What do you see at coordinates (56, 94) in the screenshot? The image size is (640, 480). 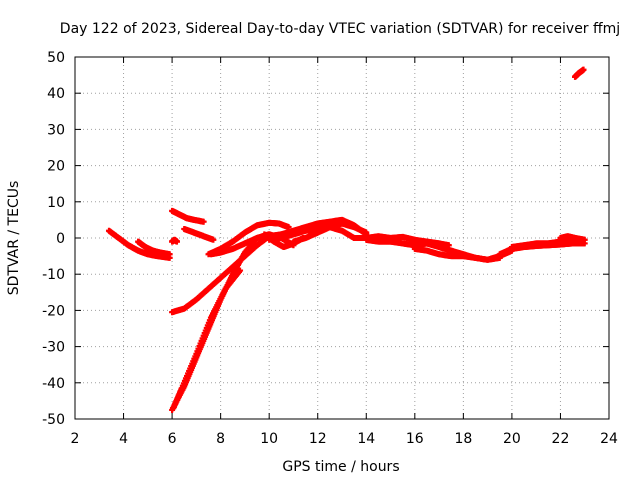 I see `y-tick-label: 40` at bounding box center [56, 94].